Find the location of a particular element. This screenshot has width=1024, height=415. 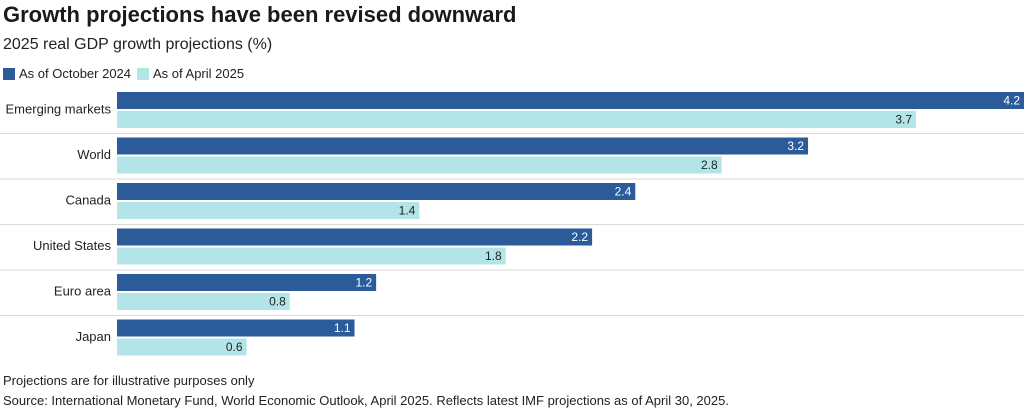

legend-item-april-2025: As of April 2025 is located at coordinates (190, 73).